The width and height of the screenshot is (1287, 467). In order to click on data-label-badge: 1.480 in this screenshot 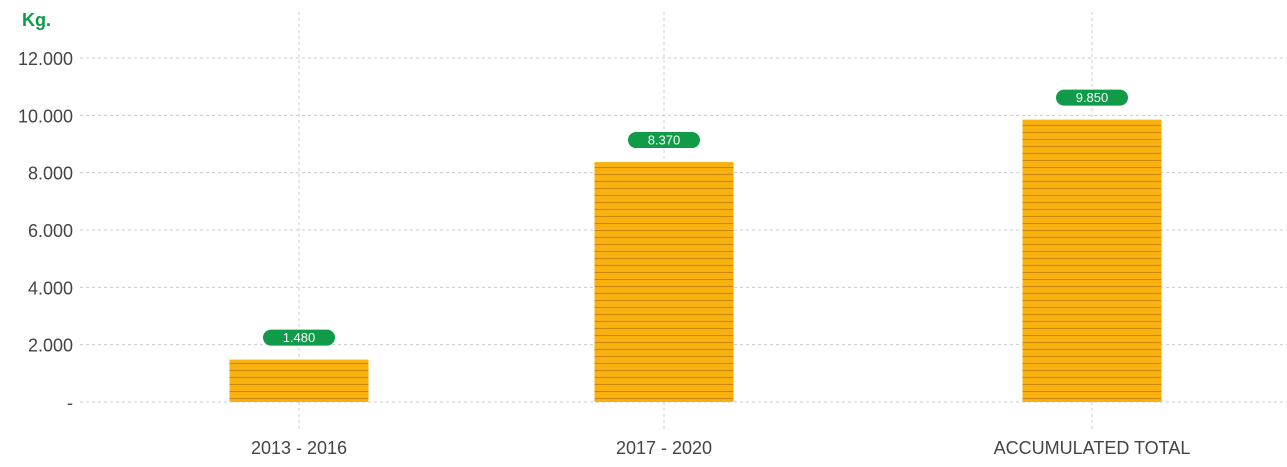, I will do `click(299, 337)`.